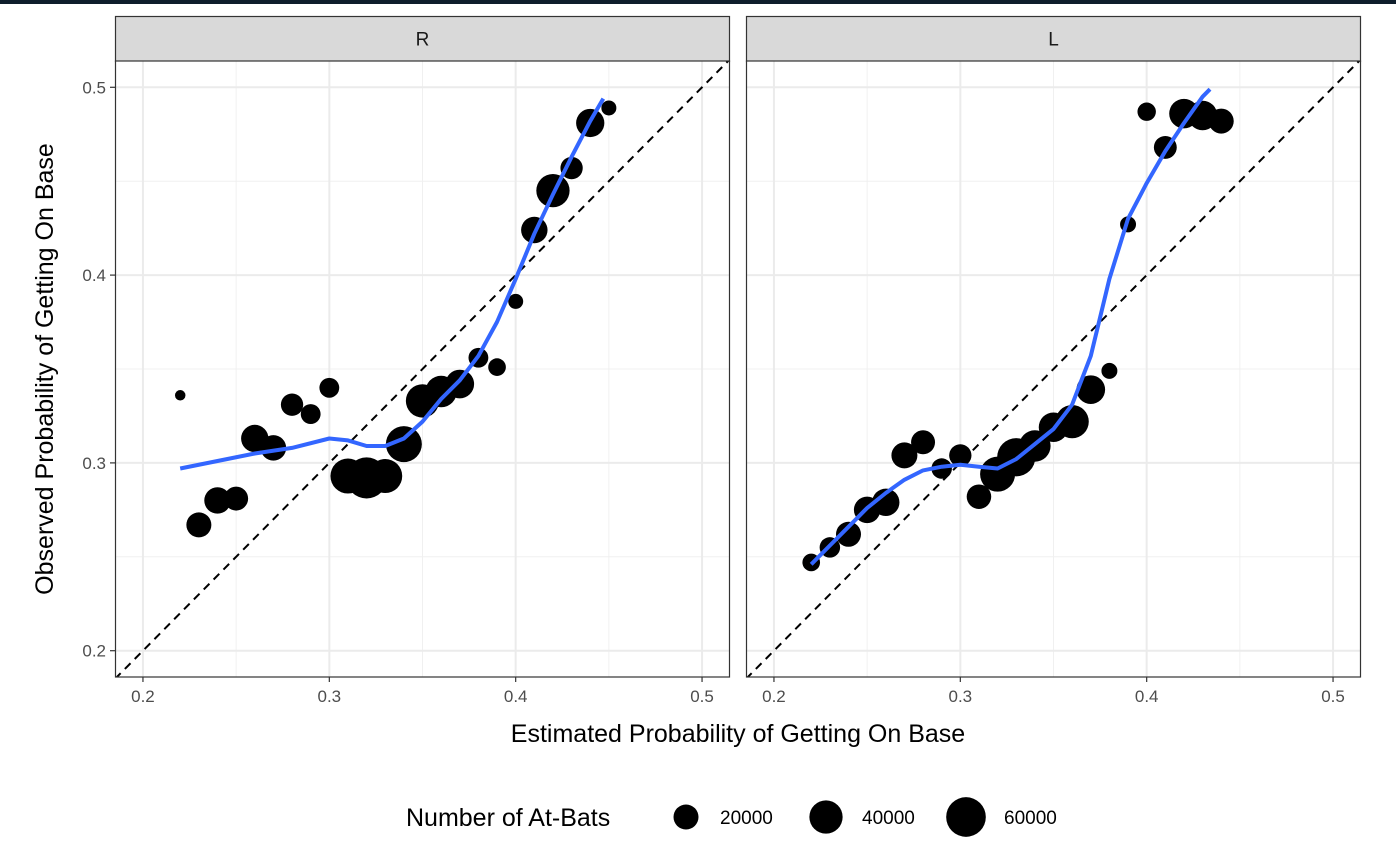 This screenshot has width=1396, height=864. I want to click on y-tick-label: 0.2, so click(94, 651).